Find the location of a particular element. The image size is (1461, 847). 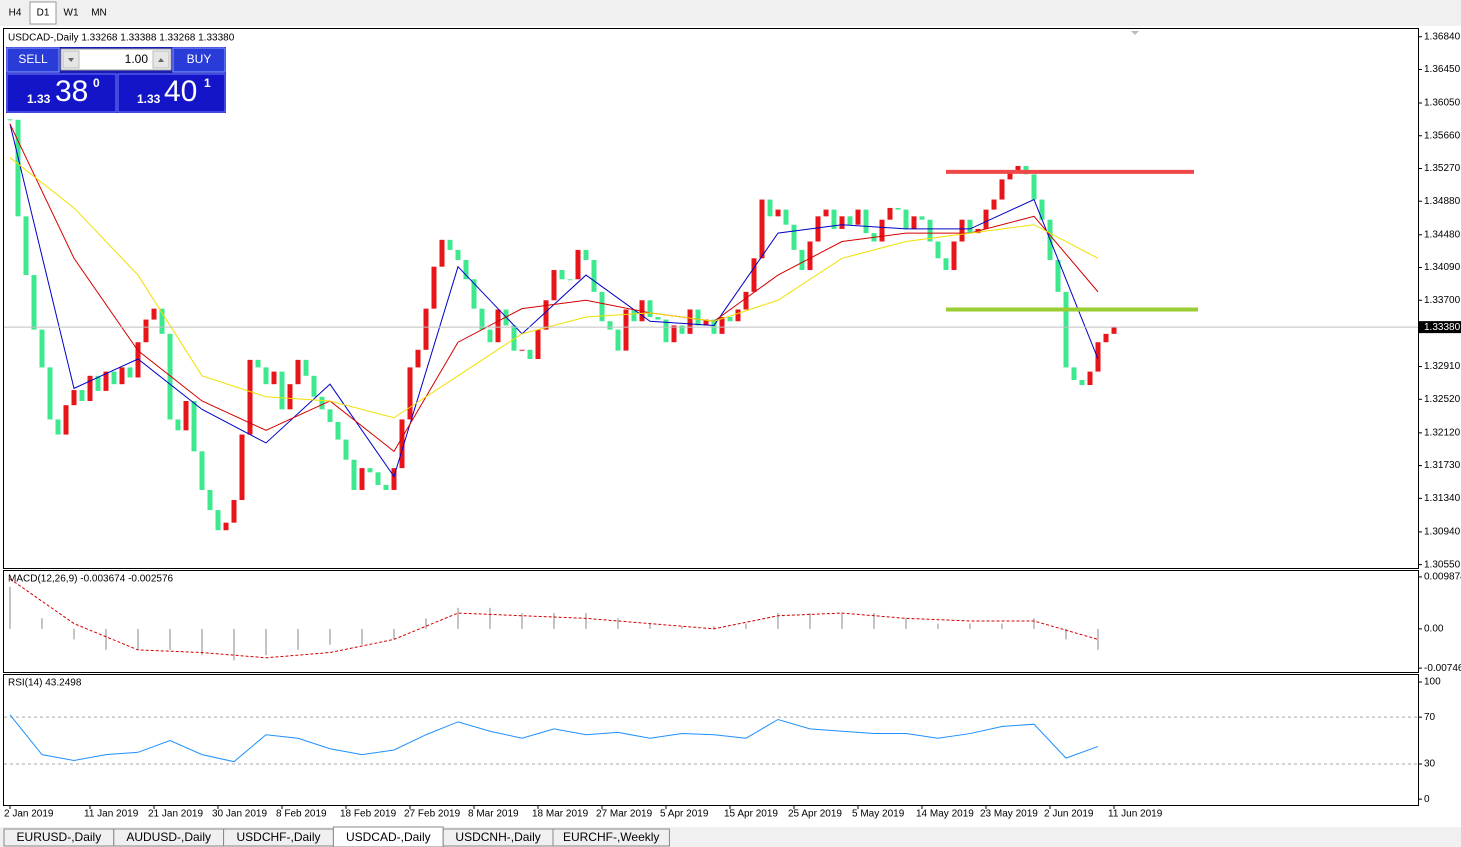

price-label: 1.33380 is located at coordinates (1442, 327).